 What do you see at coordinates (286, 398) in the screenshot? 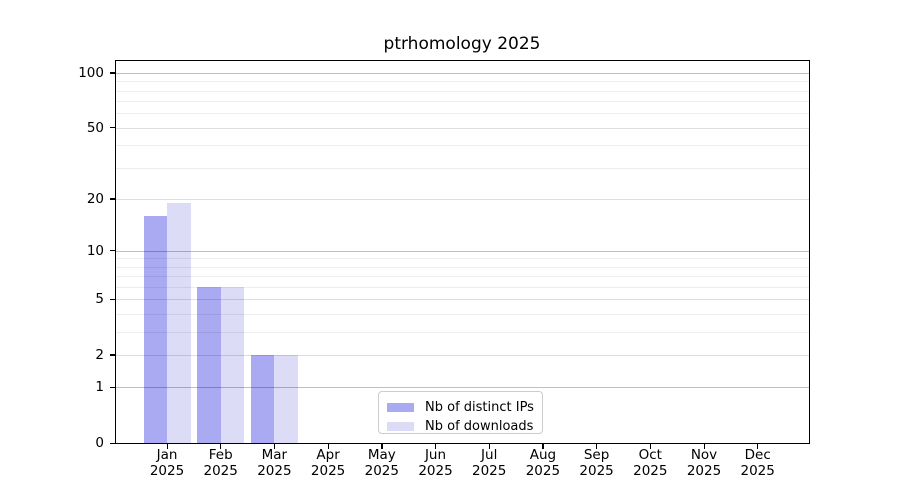
I see `bar-downloads-mar` at bounding box center [286, 398].